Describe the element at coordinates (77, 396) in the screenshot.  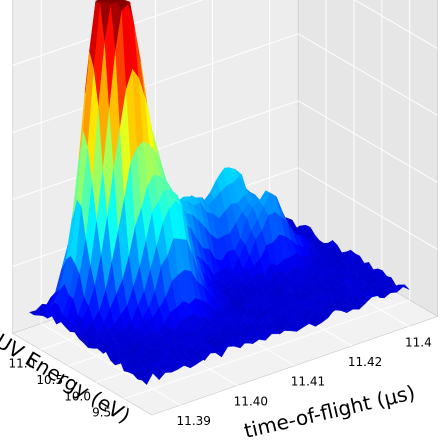
I see `y-tick-label: 10.0` at that location.